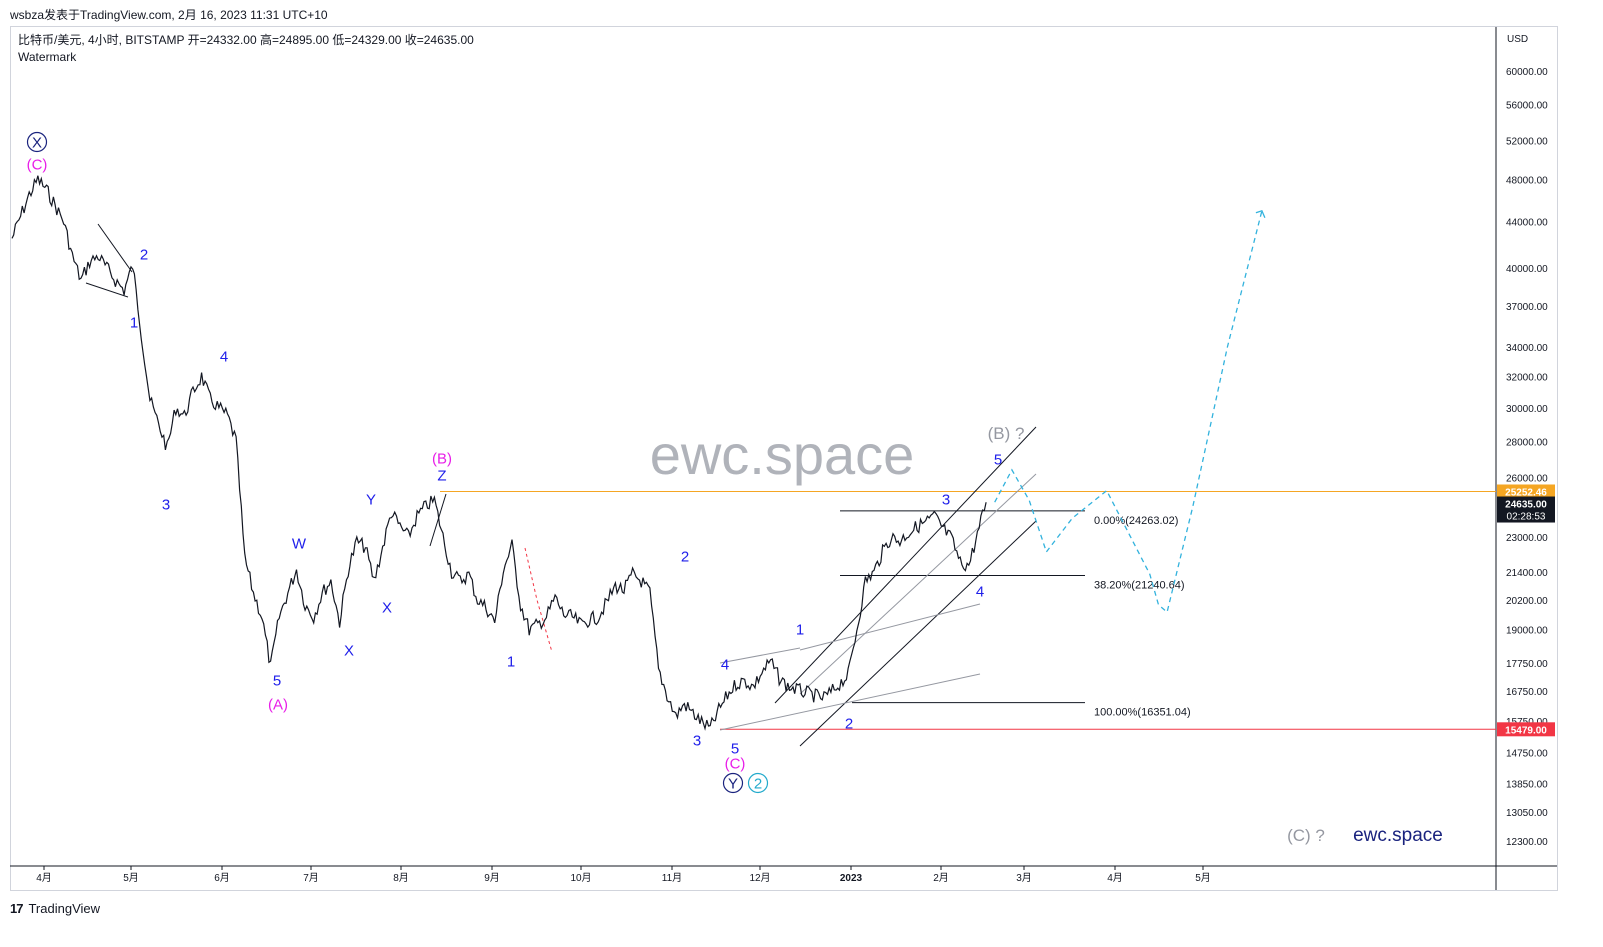 The width and height of the screenshot is (1603, 947). What do you see at coordinates (1527, 754) in the screenshot?
I see `y-tick-label: 14750.00` at bounding box center [1527, 754].